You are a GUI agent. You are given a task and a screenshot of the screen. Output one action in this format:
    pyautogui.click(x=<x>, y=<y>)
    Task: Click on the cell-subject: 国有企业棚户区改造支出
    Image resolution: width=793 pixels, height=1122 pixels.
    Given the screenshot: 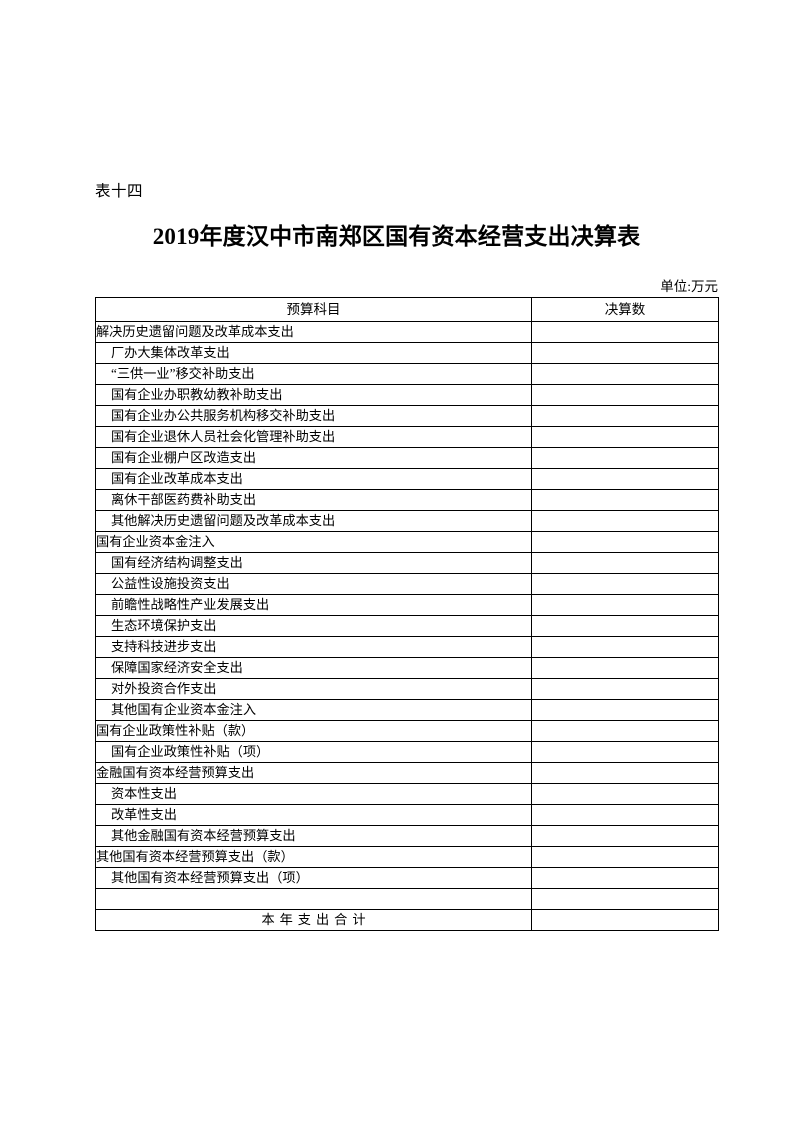 What is the action you would take?
    pyautogui.click(x=313, y=458)
    